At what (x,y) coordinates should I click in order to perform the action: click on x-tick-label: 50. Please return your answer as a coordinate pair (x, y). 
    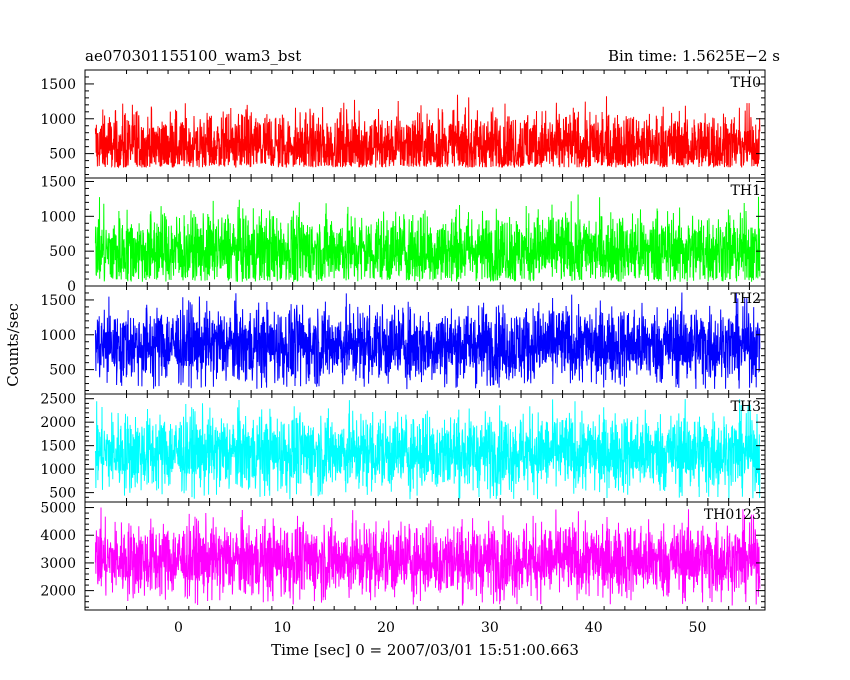
    Looking at the image, I should click on (698, 628).